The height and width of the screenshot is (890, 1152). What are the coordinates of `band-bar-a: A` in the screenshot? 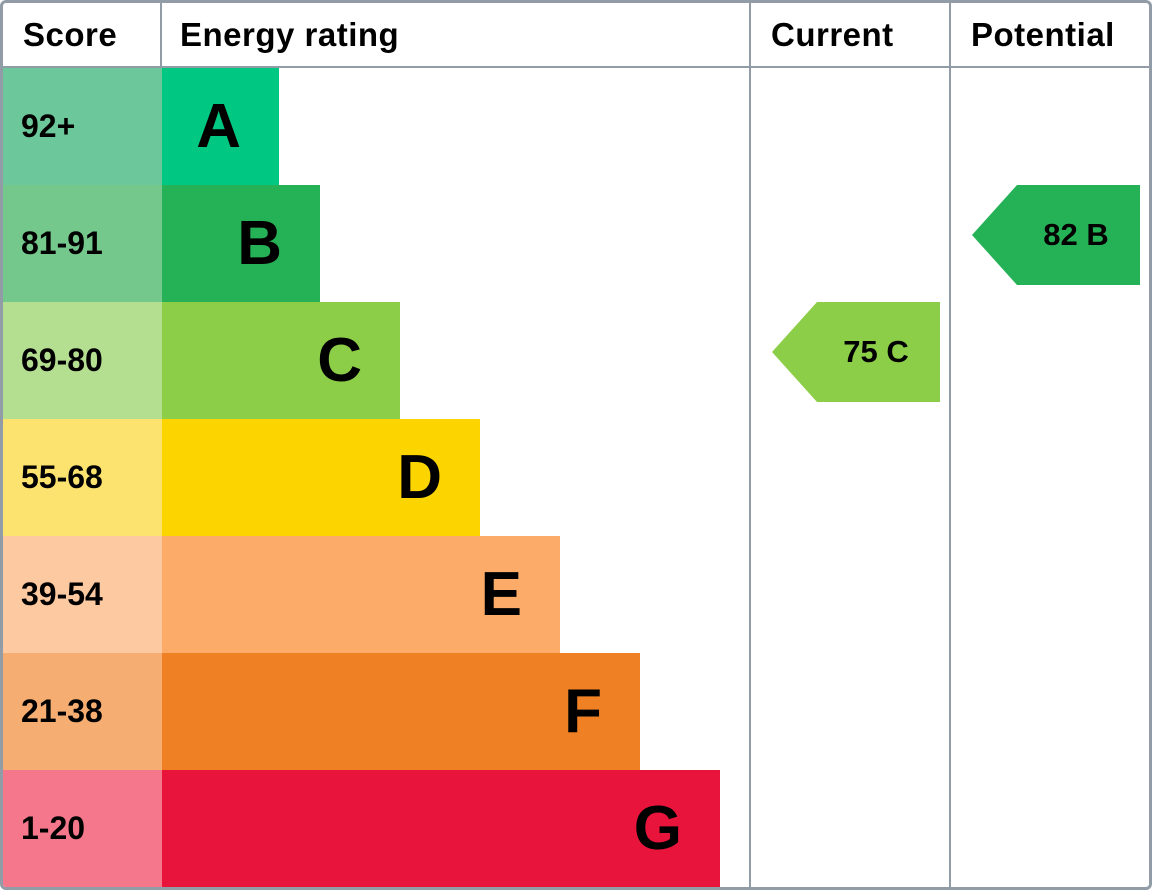 It's located at (220, 126).